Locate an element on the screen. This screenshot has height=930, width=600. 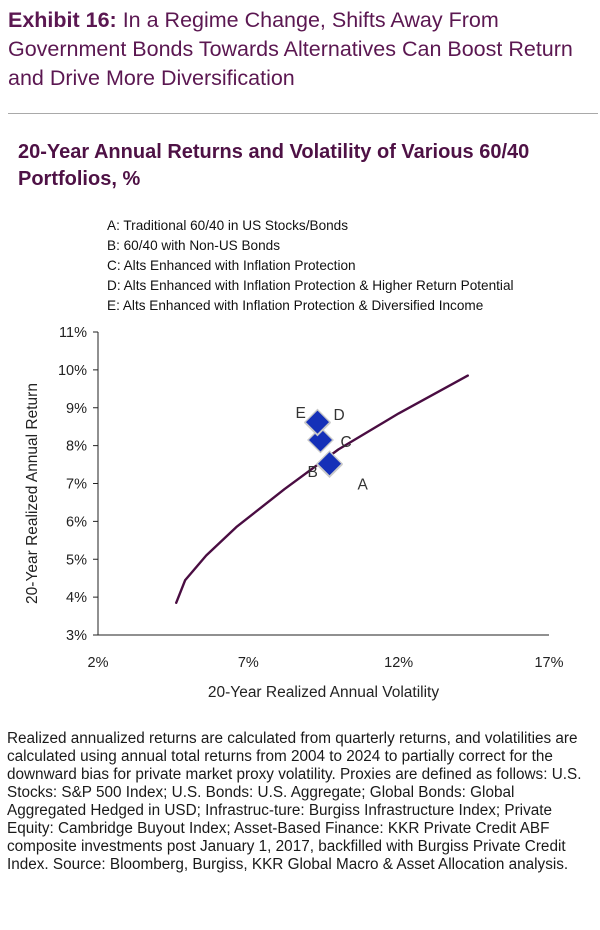
y-tick-label: 4% is located at coordinates (76, 598).